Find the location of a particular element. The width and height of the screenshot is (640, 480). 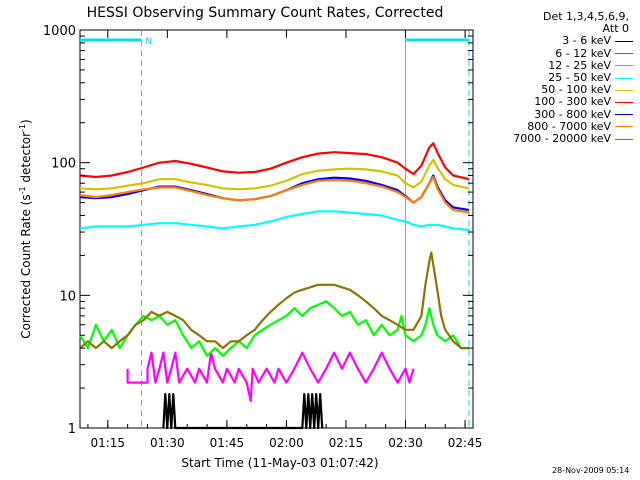

x-tick-label-6: 02:45 is located at coordinates (465, 443).